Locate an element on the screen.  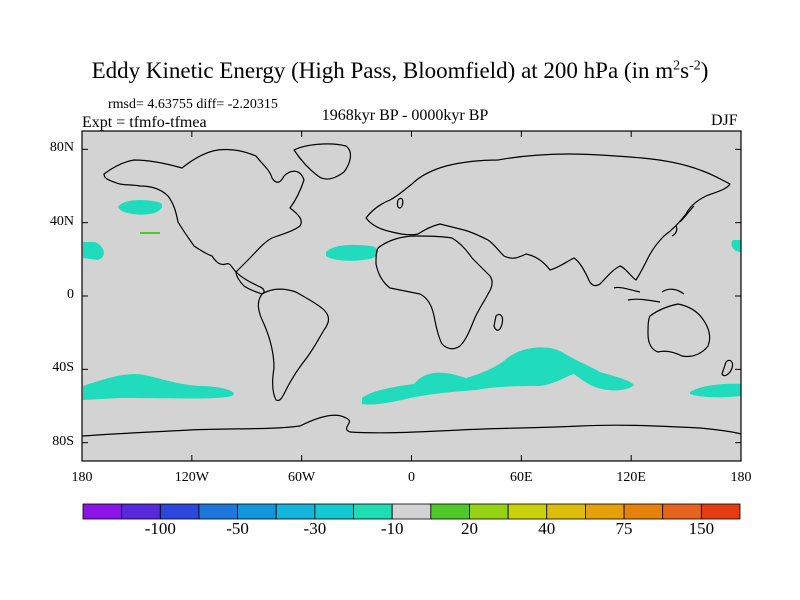
anomaly-region-southern-ocean is located at coordinates (498, 376).